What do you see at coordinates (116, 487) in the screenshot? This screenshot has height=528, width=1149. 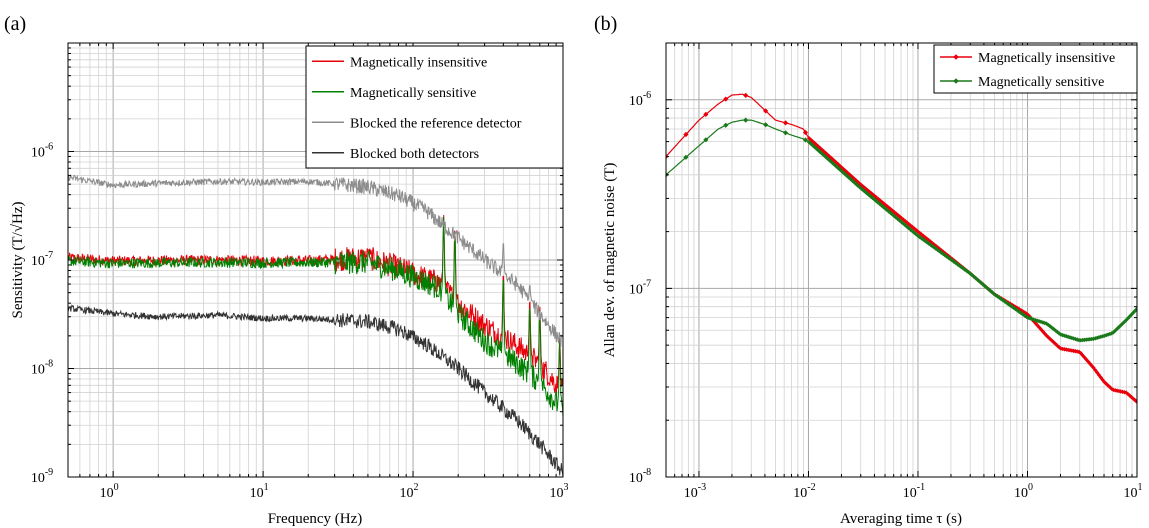 I see `x-tick-label-exponent: 0` at bounding box center [116, 487].